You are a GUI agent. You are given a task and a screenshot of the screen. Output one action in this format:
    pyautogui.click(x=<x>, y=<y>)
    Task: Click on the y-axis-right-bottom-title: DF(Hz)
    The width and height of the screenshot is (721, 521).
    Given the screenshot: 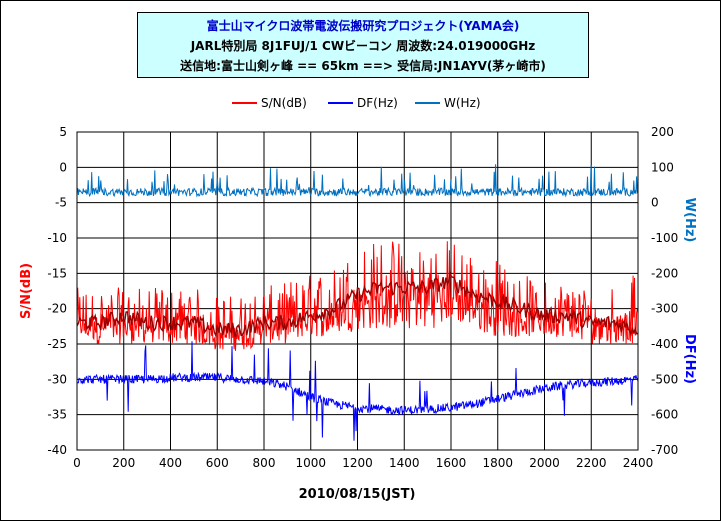 What is the action you would take?
    pyautogui.click(x=689, y=359)
    